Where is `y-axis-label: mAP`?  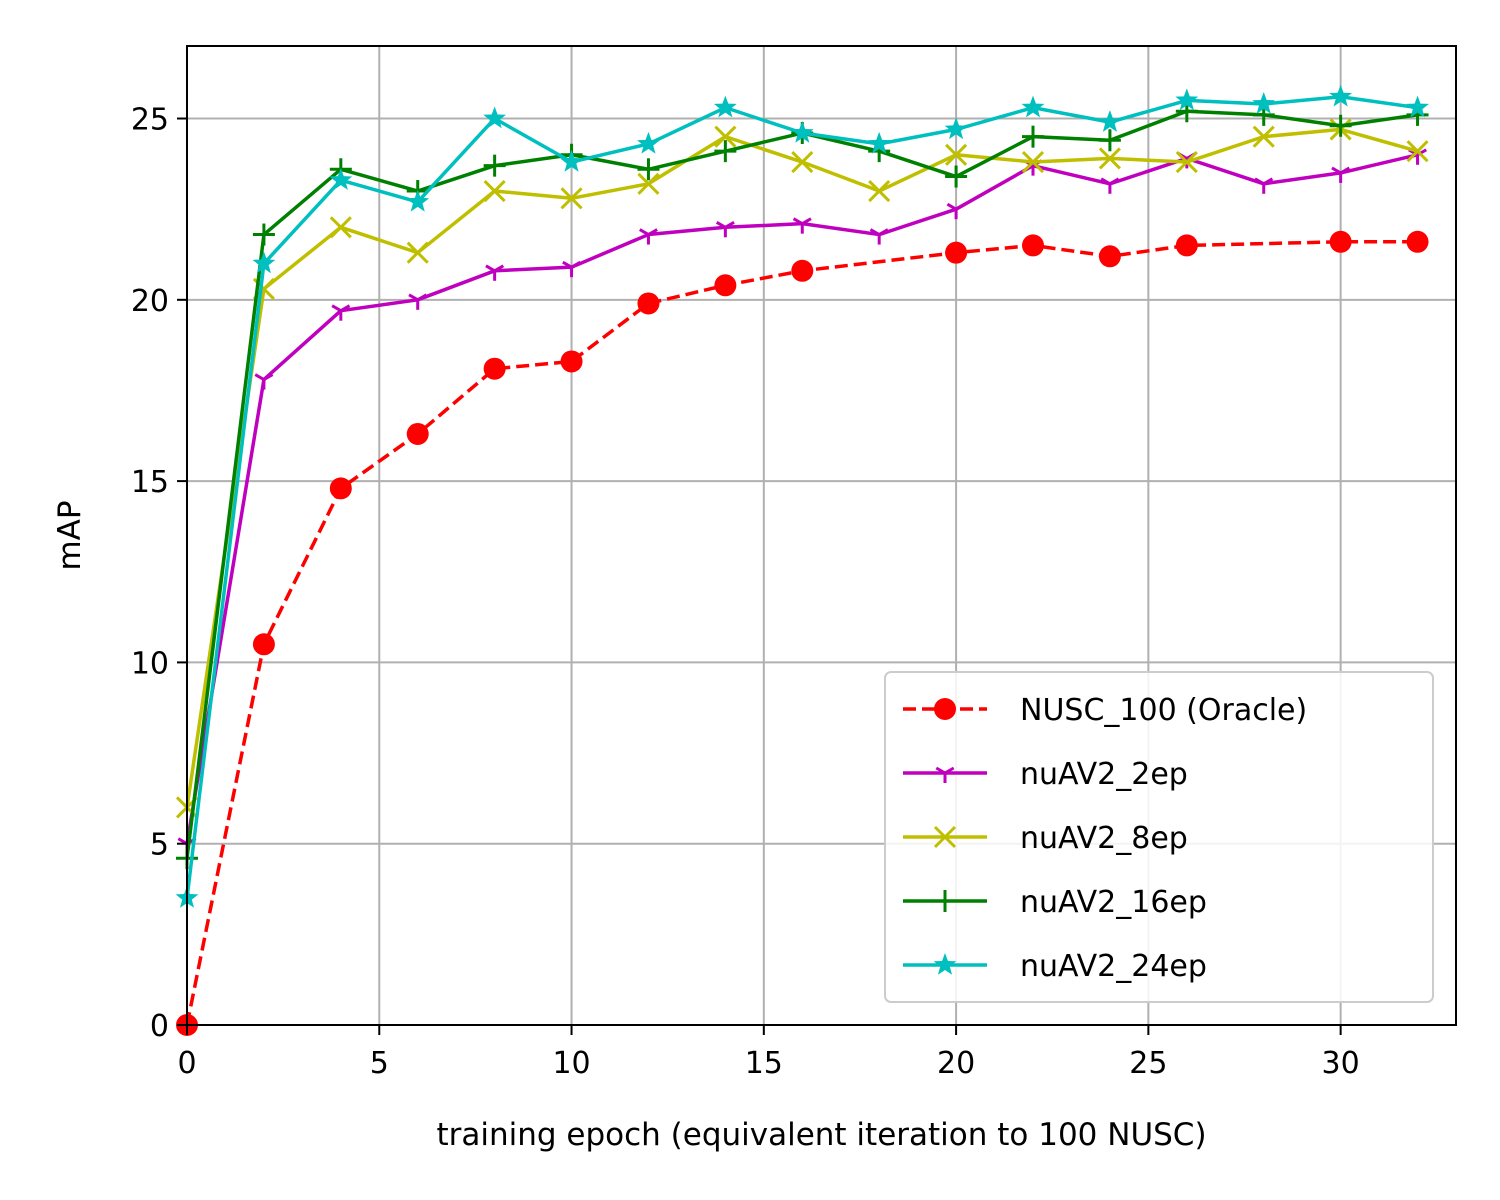 y-axis-label: mAP is located at coordinates (70, 535).